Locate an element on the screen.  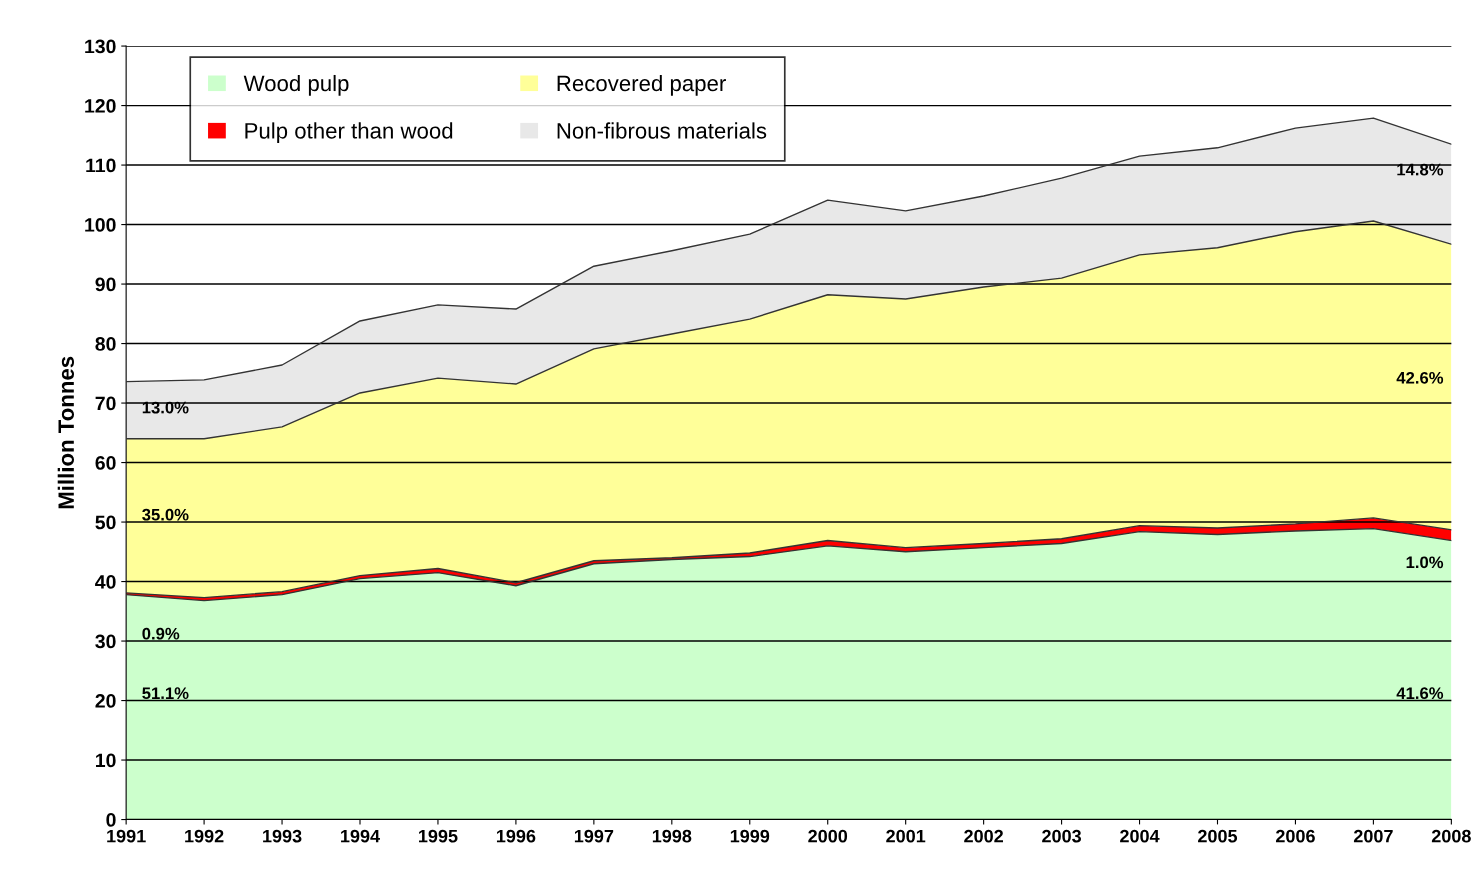
x-tick-label: 1993 is located at coordinates (282, 836).